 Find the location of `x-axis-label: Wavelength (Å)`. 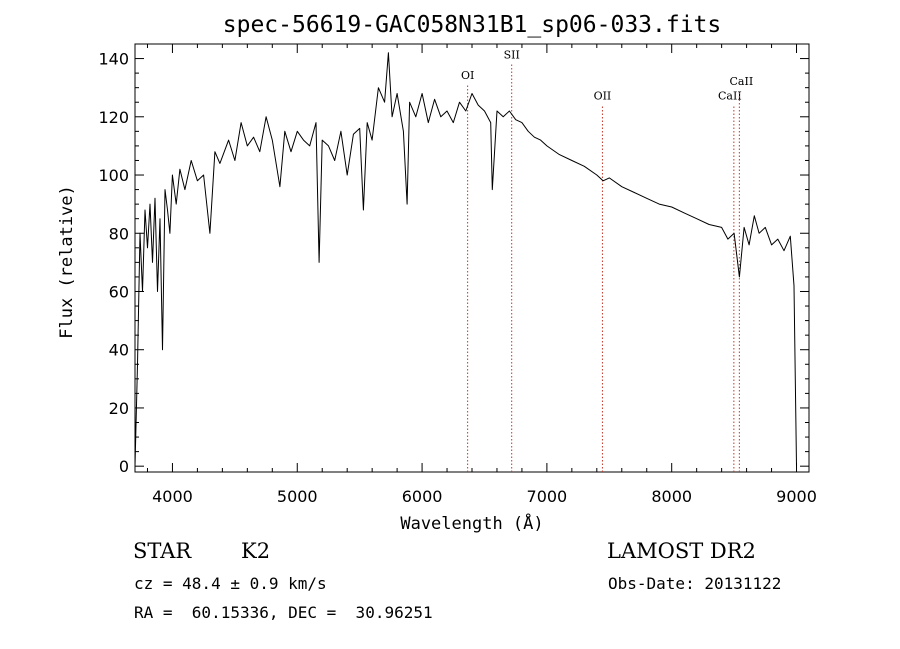

x-axis-label: Wavelength (Å) is located at coordinates (471, 523).